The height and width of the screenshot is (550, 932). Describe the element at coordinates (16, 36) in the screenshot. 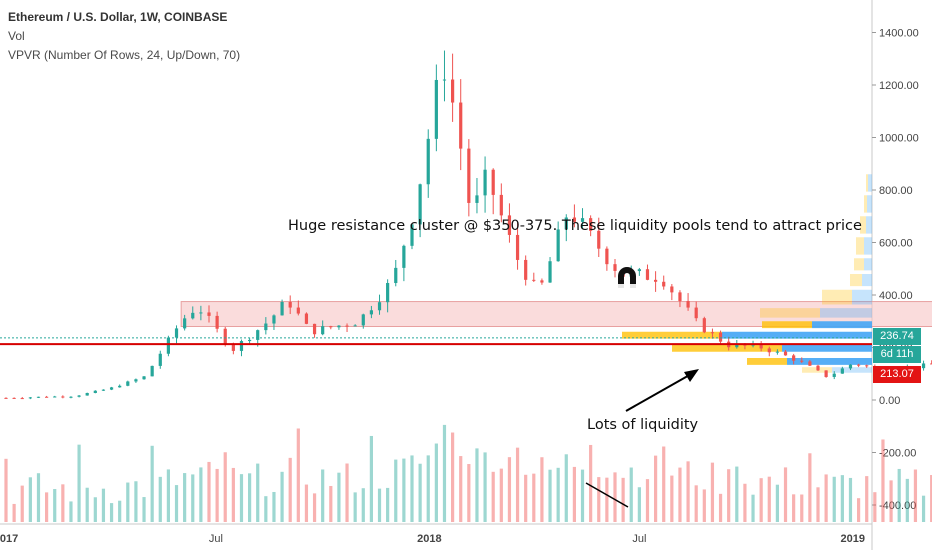

I see `volume-indicator-label: Vol` at that location.